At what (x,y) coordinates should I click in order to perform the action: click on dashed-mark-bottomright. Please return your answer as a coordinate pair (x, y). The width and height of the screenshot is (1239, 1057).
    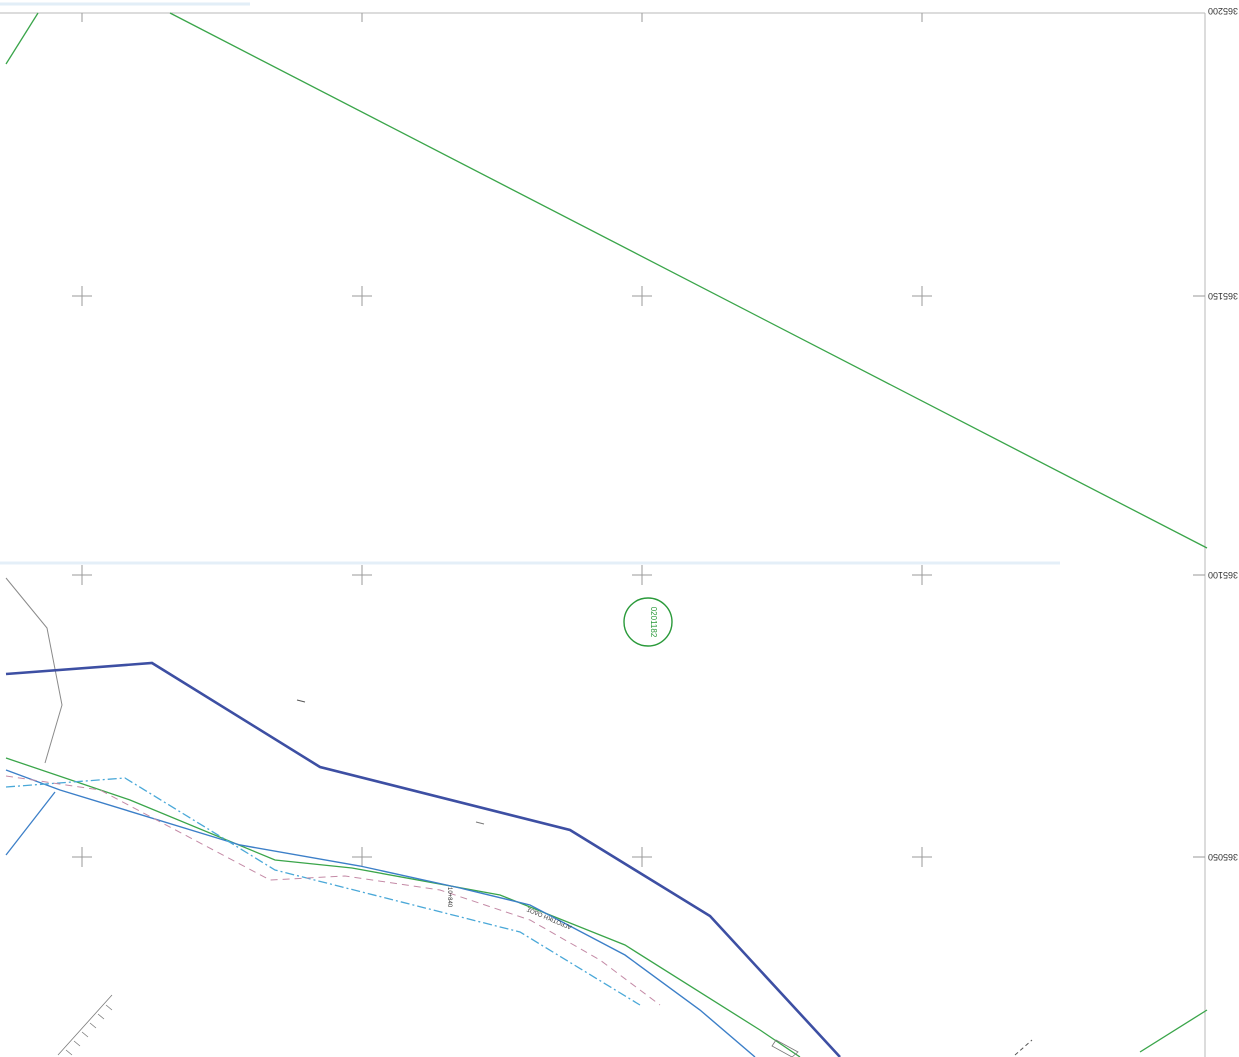
    Looking at the image, I should click on (1023, 1047).